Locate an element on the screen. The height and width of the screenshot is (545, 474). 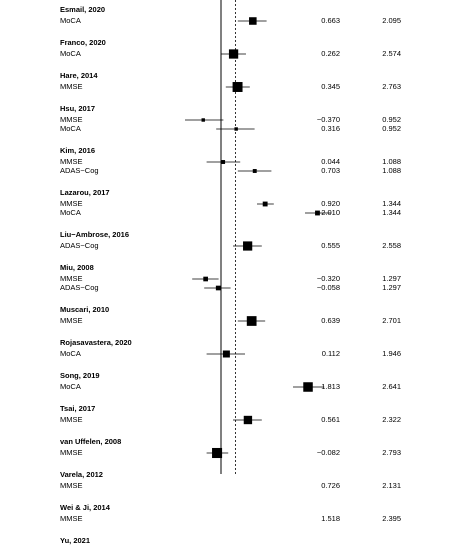
study-name: Tsai, 2017 is located at coordinates (78, 408).